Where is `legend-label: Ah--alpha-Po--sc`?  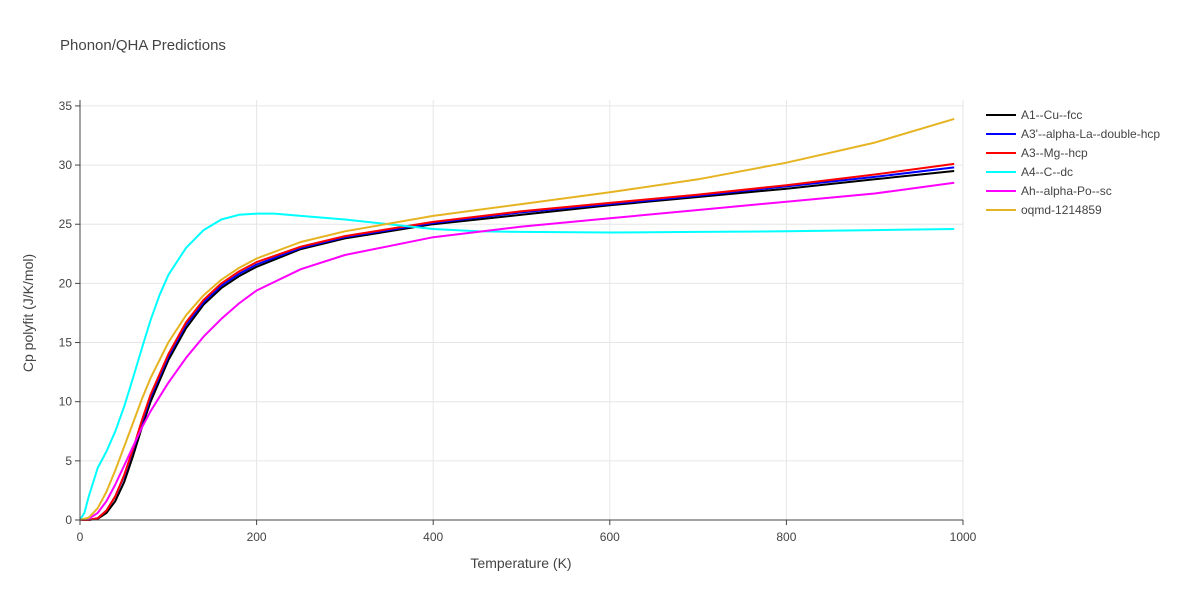
legend-label: Ah--alpha-Po--sc is located at coordinates (1066, 191).